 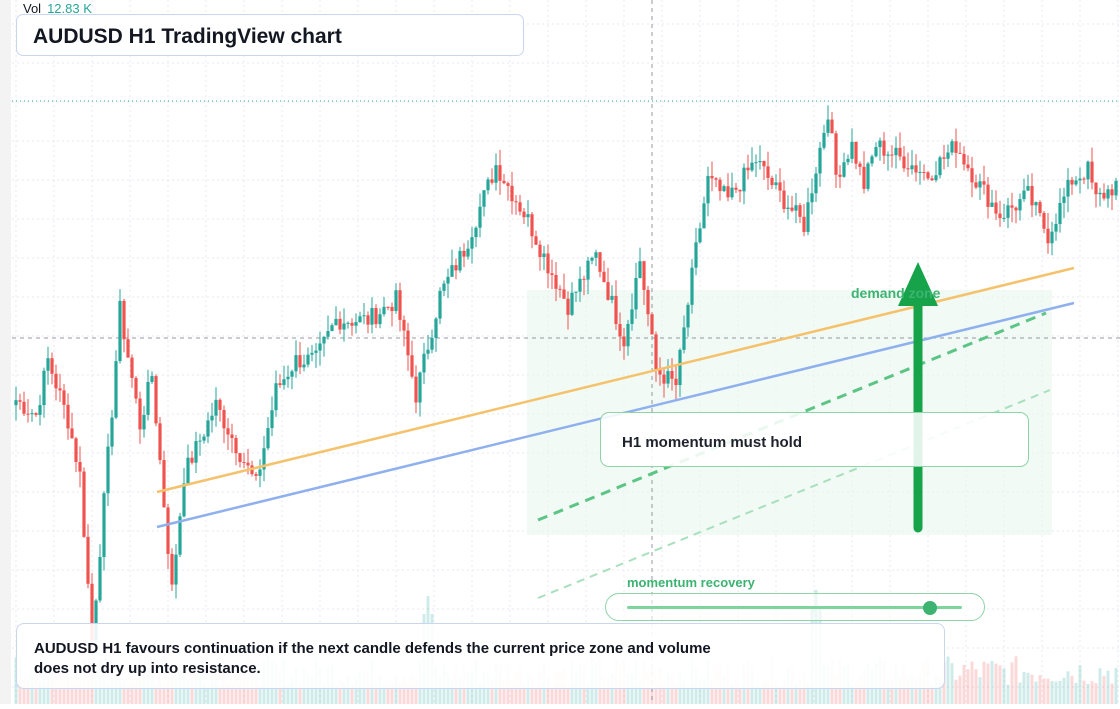 What do you see at coordinates (896, 293) in the screenshot?
I see `demand-zone-label: demand zone` at bounding box center [896, 293].